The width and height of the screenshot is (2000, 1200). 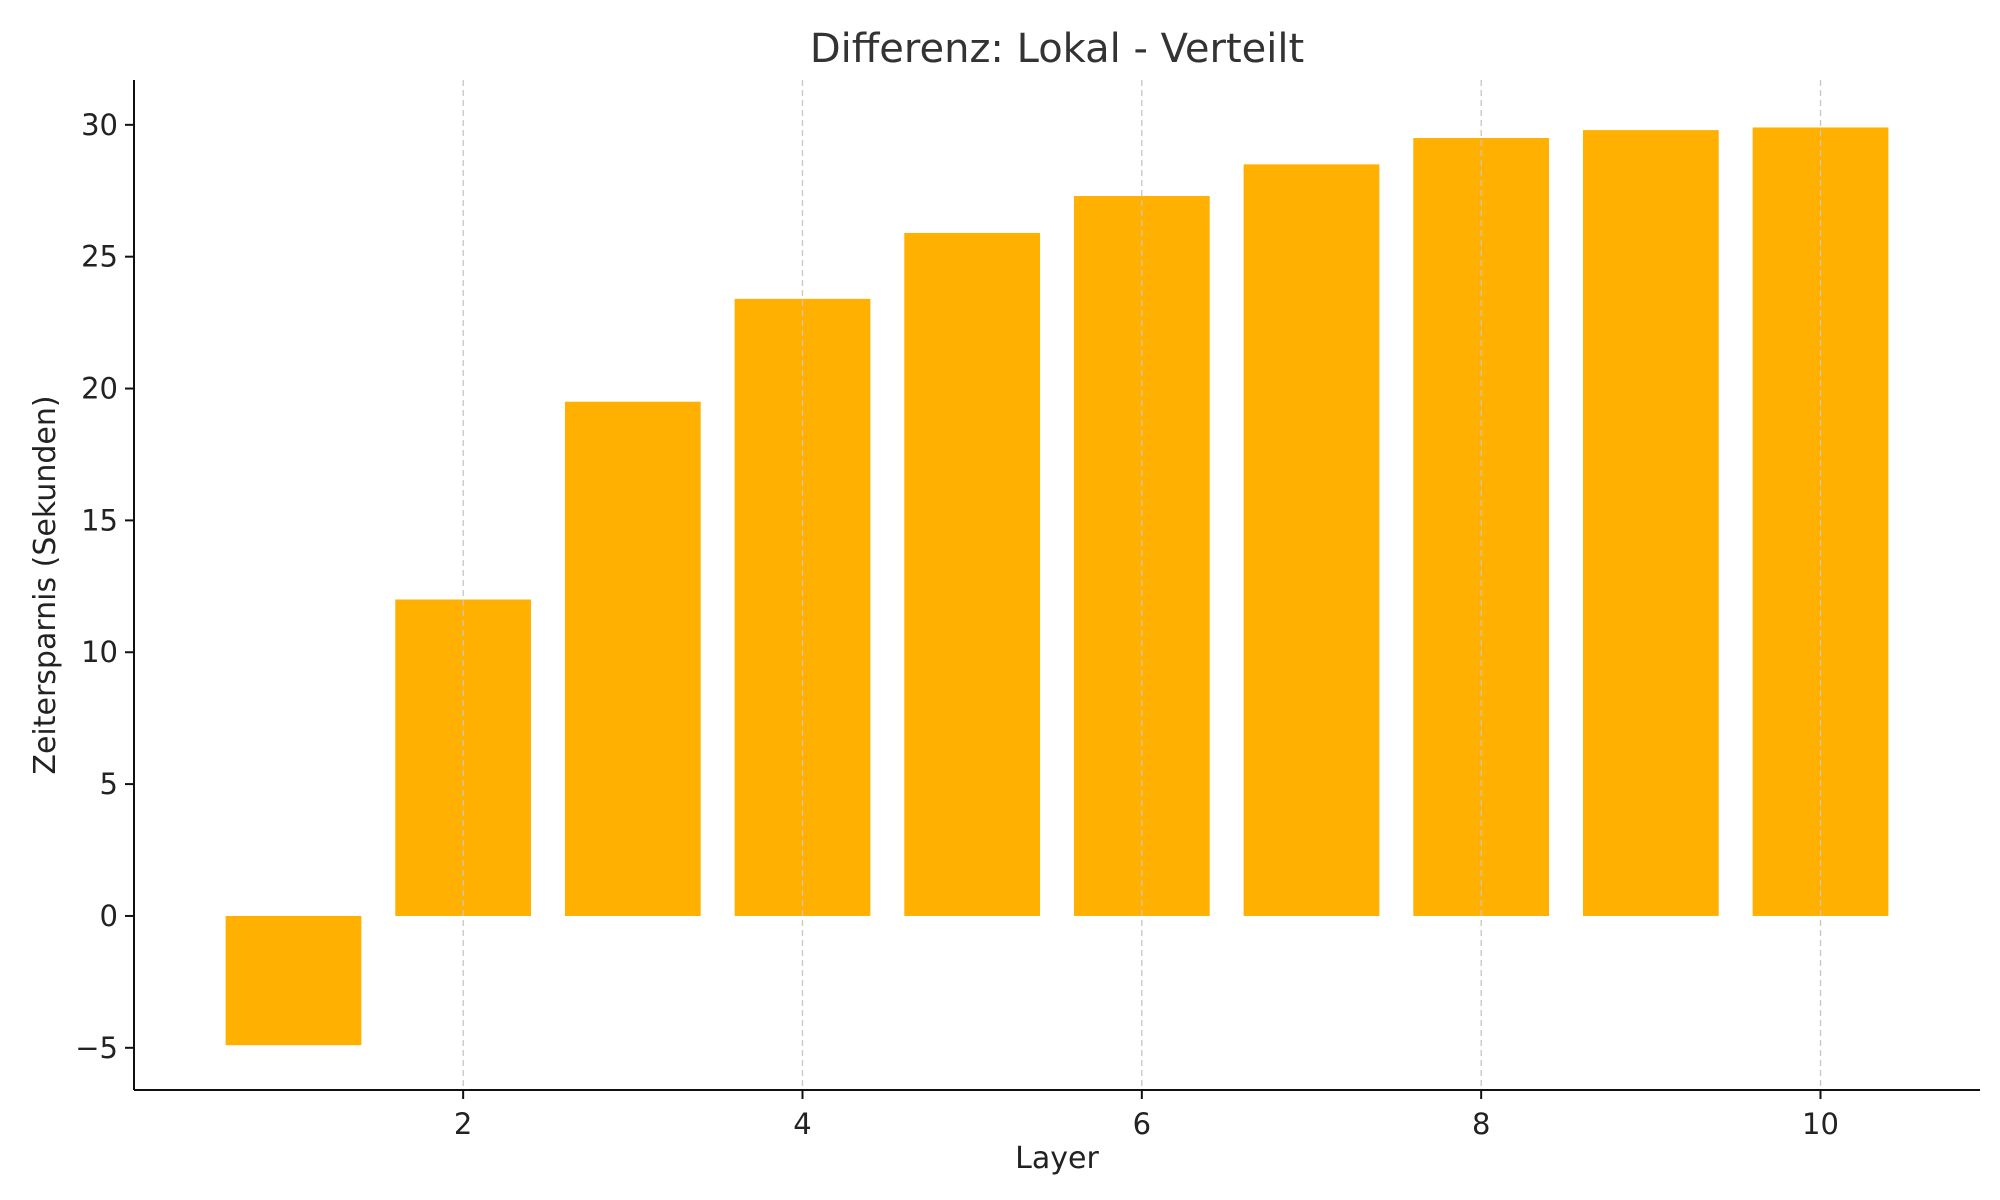 I want to click on x-tick-label-2: 2, so click(x=463, y=1124).